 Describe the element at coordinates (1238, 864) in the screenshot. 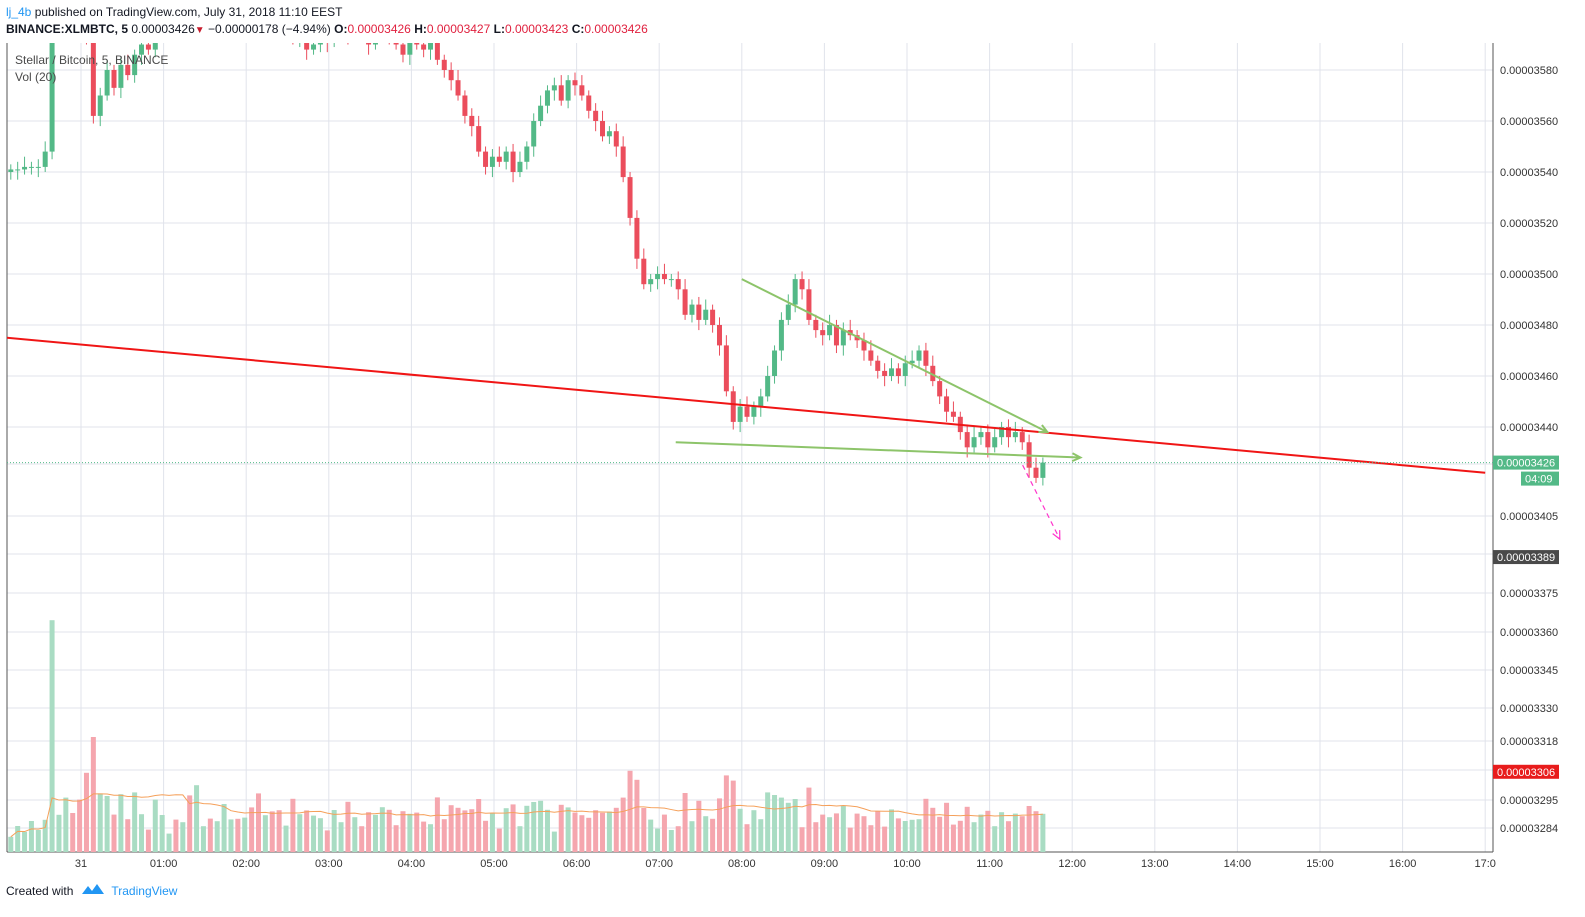

I see `x-tick-label: 14:00` at that location.